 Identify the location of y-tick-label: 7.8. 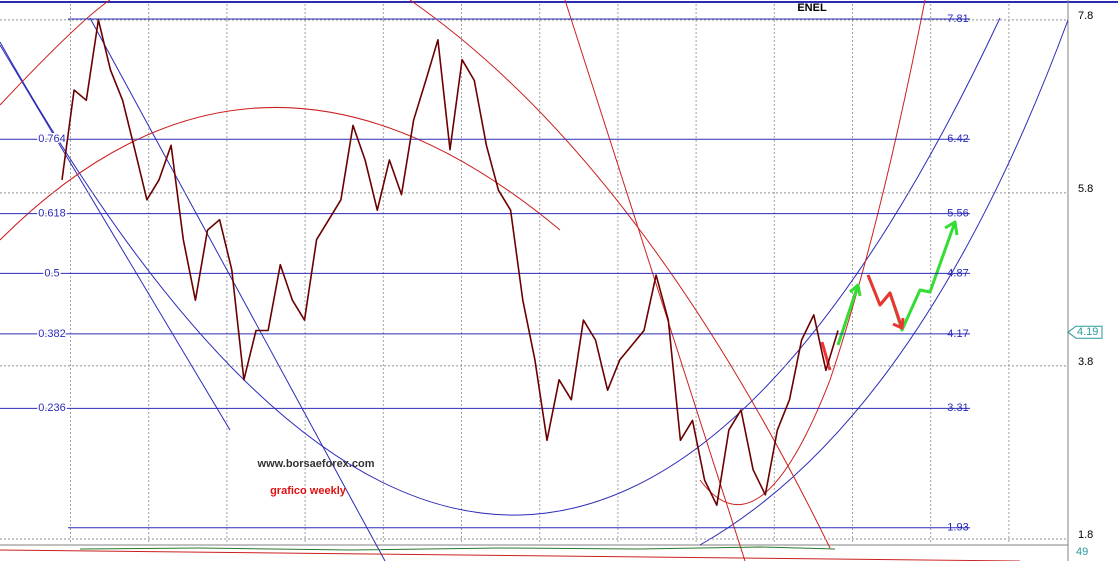
(1085, 16).